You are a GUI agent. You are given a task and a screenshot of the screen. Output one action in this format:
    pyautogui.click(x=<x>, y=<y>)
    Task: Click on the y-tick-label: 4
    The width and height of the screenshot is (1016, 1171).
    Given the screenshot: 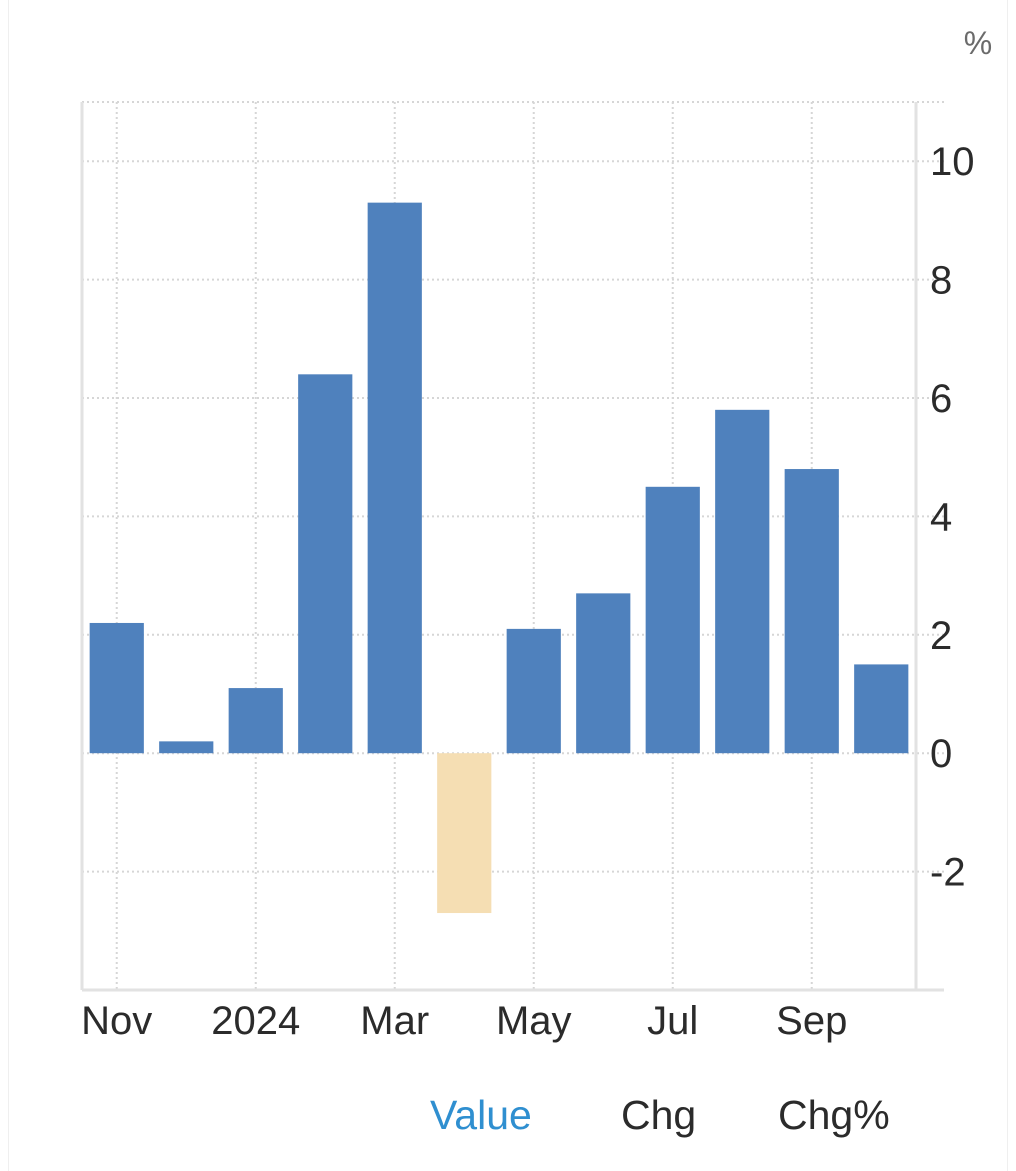 What is the action you would take?
    pyautogui.click(x=941, y=517)
    